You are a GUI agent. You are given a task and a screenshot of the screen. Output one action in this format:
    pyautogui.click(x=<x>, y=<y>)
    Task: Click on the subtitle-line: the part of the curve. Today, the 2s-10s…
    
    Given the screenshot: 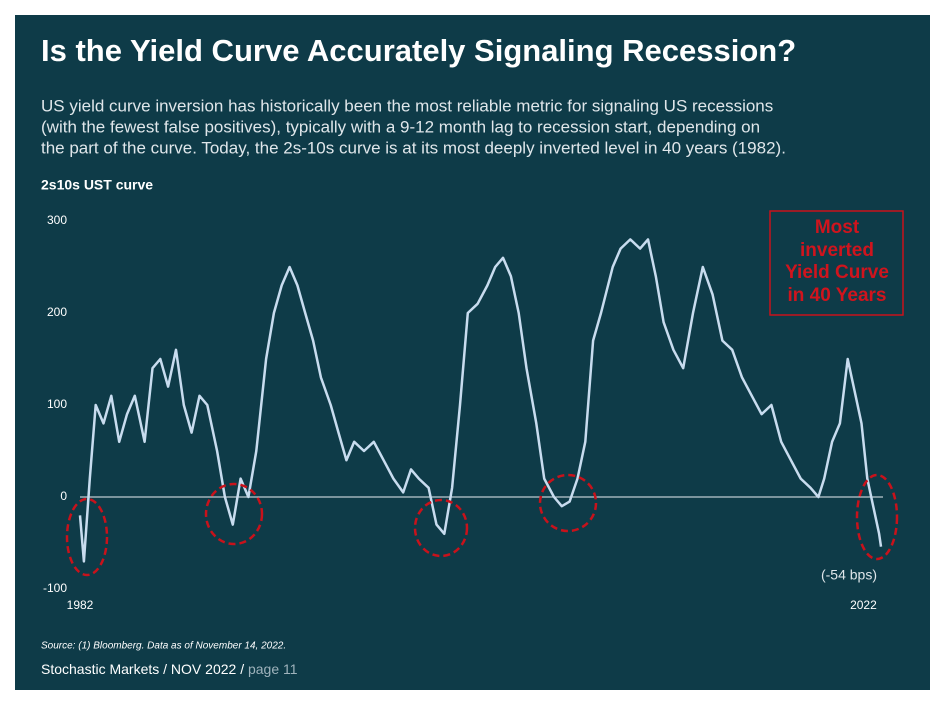 What is the action you would take?
    pyautogui.click(x=413, y=147)
    